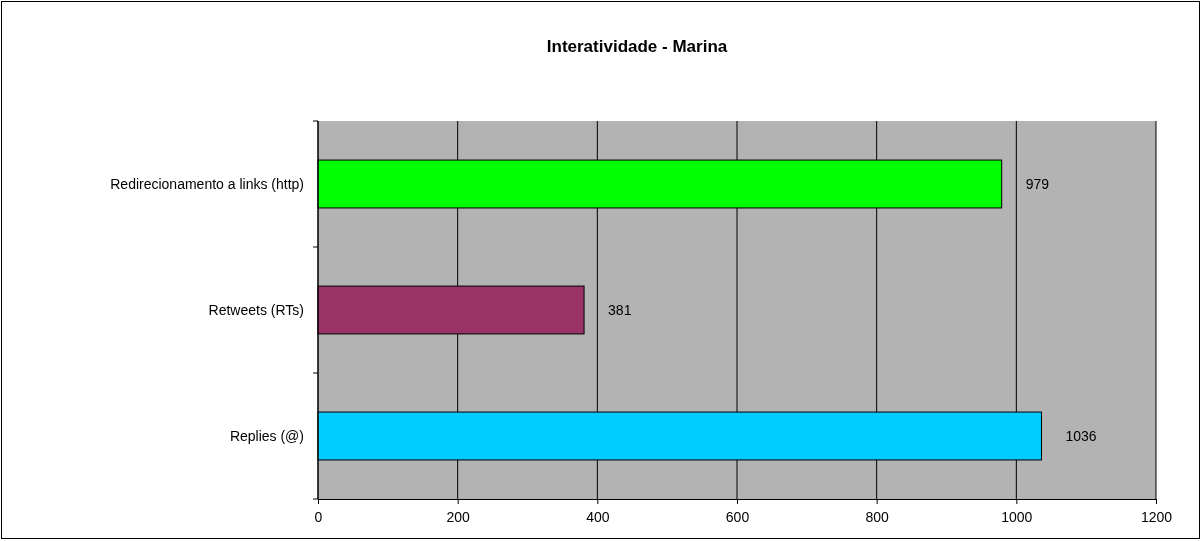  Describe the element at coordinates (458, 517) in the screenshot. I see `x-tick-label: 200` at that location.